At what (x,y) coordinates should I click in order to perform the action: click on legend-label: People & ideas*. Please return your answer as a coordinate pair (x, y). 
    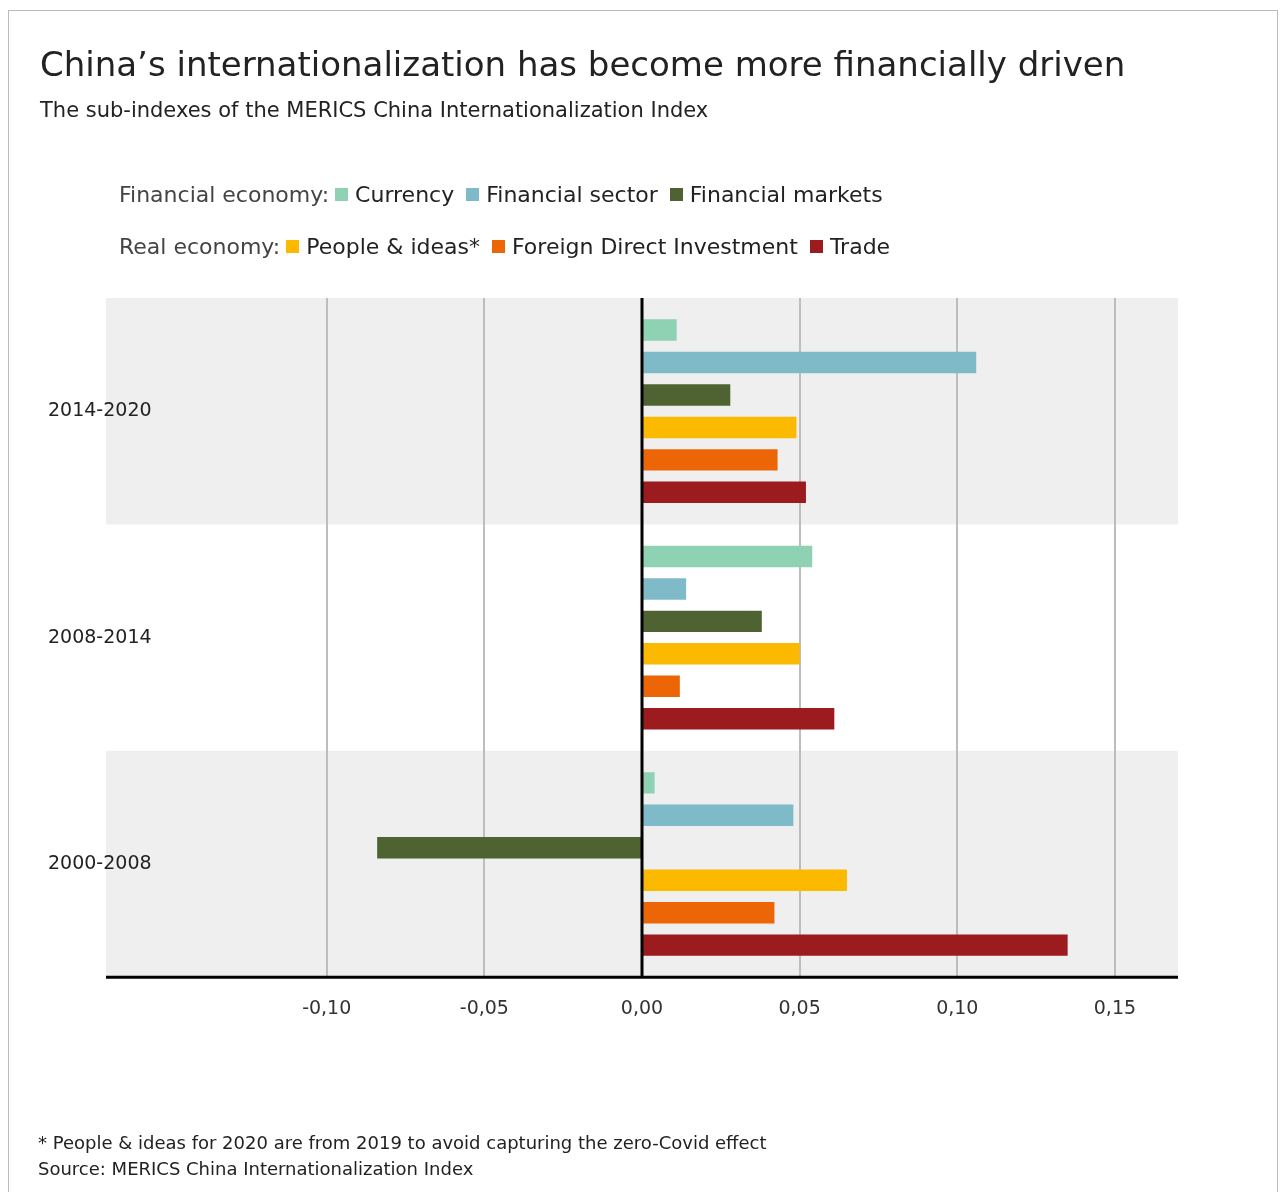
    Looking at the image, I should click on (393, 246).